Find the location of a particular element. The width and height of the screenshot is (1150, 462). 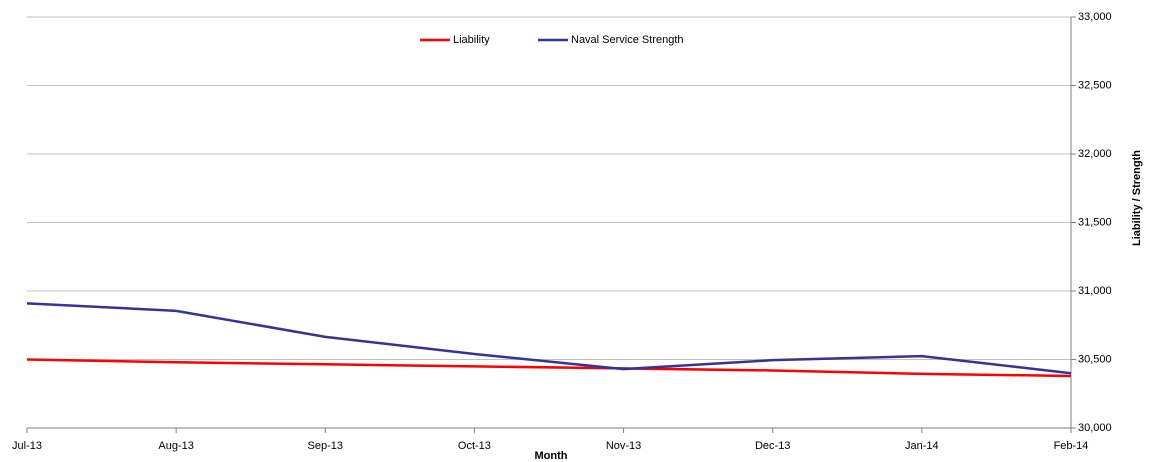

y-tick-label: 30,000 is located at coordinates (1095, 428).